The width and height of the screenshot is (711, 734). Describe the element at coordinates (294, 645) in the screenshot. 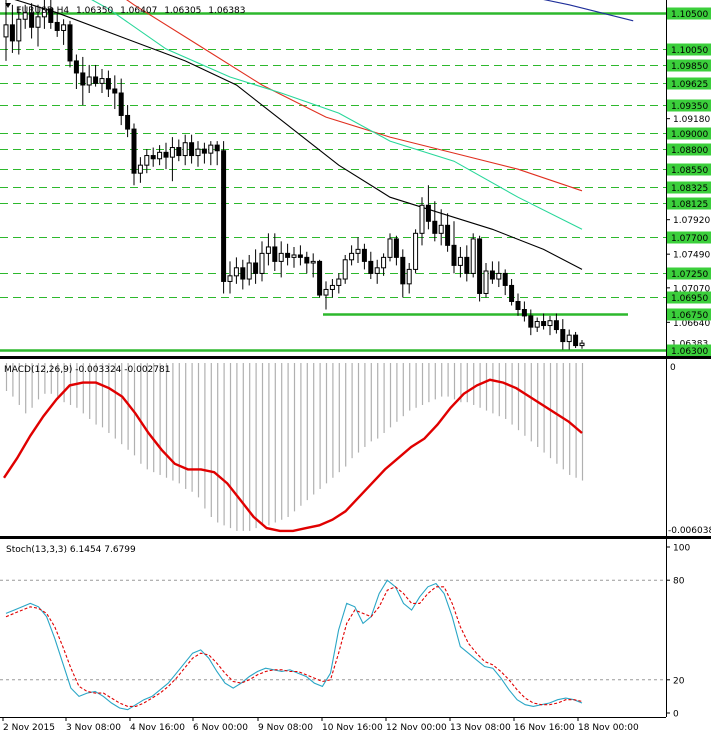

I see `stoch_main-line` at that location.